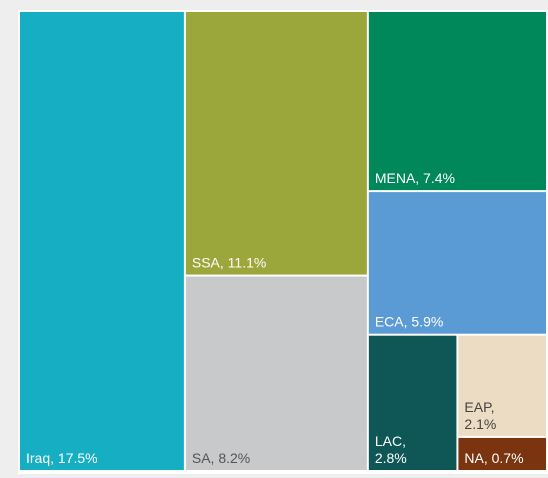  I want to click on tile-label: Iraq, 17.5%, so click(62, 458).